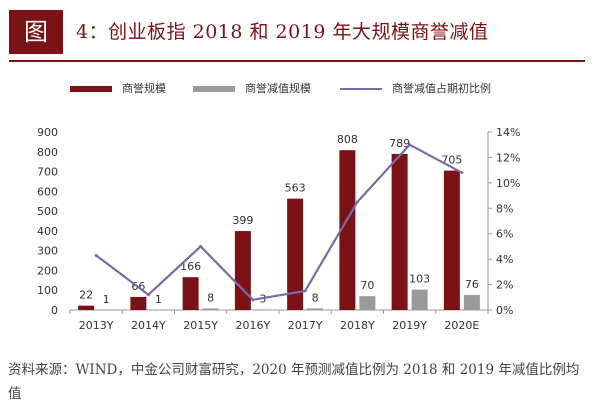 The height and width of the screenshot is (416, 592). I want to click on y-right-tick-label: 12%, so click(508, 157).